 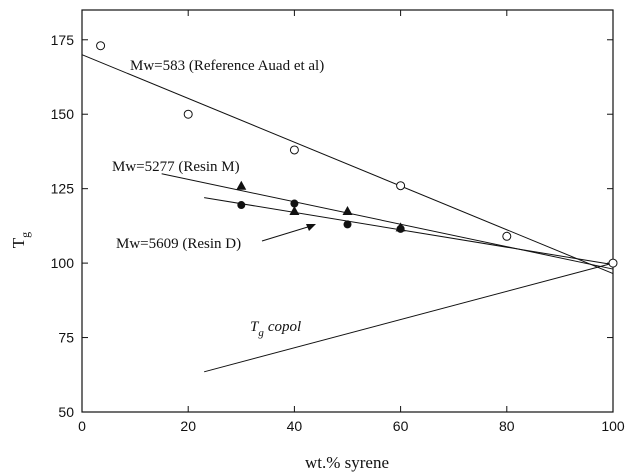 I want to click on y-tick-label: 175, so click(x=63, y=40).